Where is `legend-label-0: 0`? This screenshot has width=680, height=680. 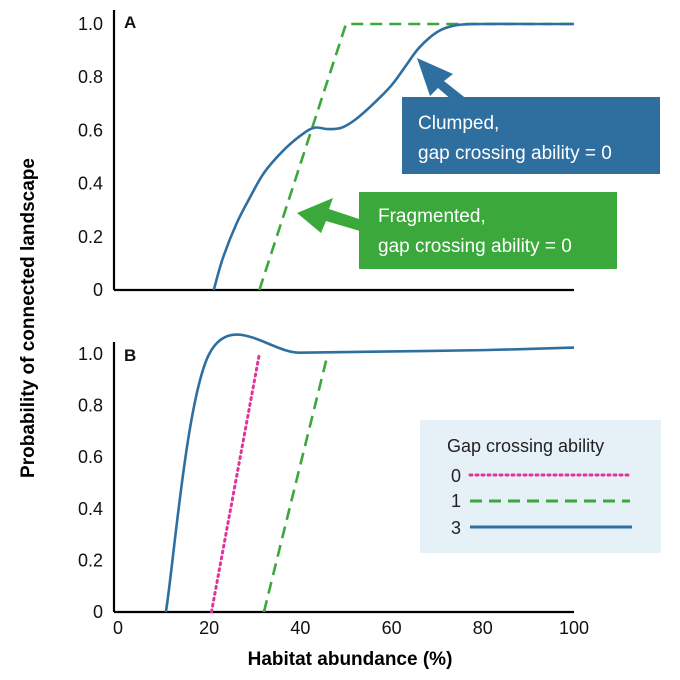
legend-label-0: 0 is located at coordinates (456, 476).